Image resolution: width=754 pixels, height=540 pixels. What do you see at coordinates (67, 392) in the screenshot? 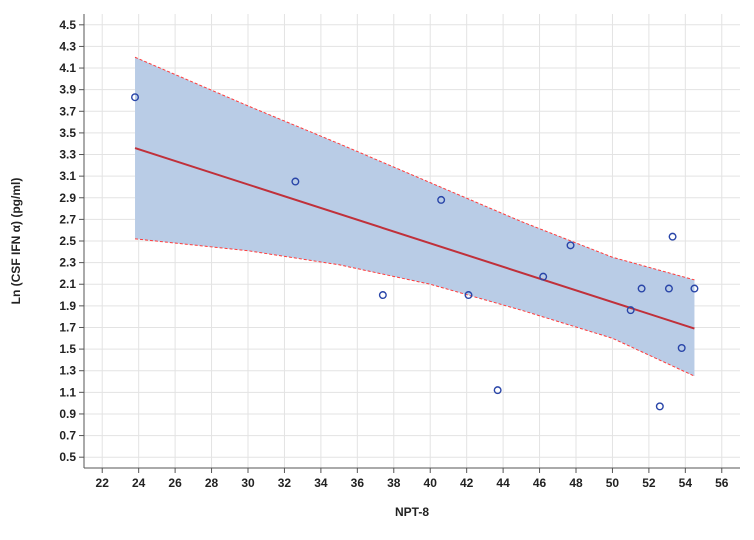
I see `y-tick-label: 1.1` at bounding box center [67, 392].